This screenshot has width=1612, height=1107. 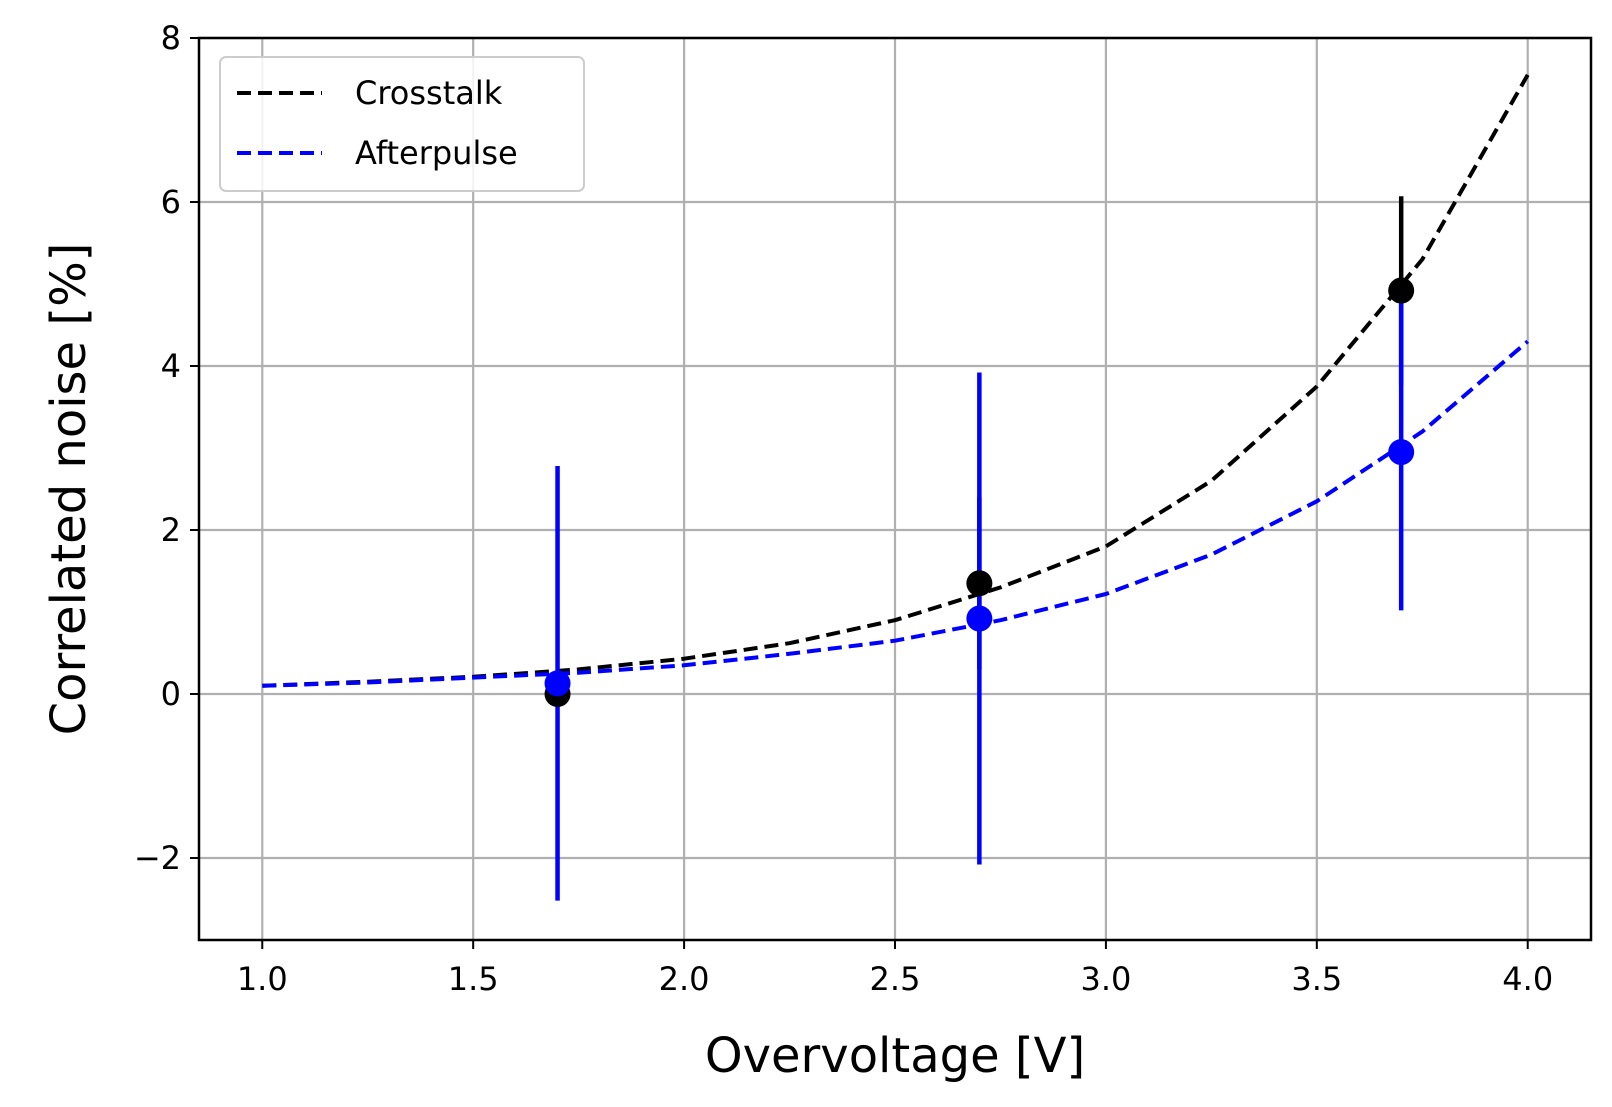 What do you see at coordinates (262, 979) in the screenshot?
I see `x-tick-label-0: 1.0` at bounding box center [262, 979].